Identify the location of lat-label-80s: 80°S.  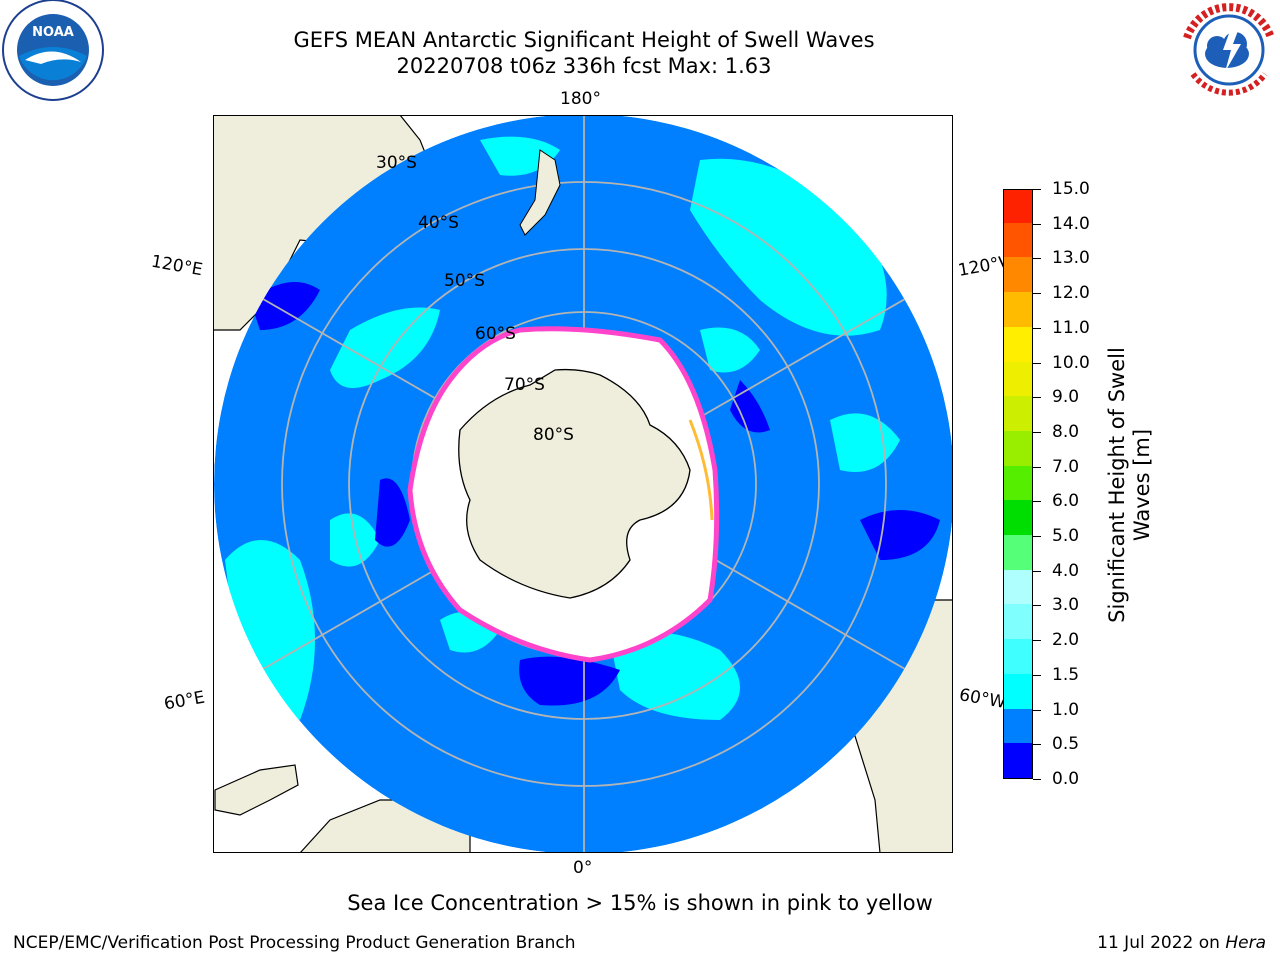
(553, 435).